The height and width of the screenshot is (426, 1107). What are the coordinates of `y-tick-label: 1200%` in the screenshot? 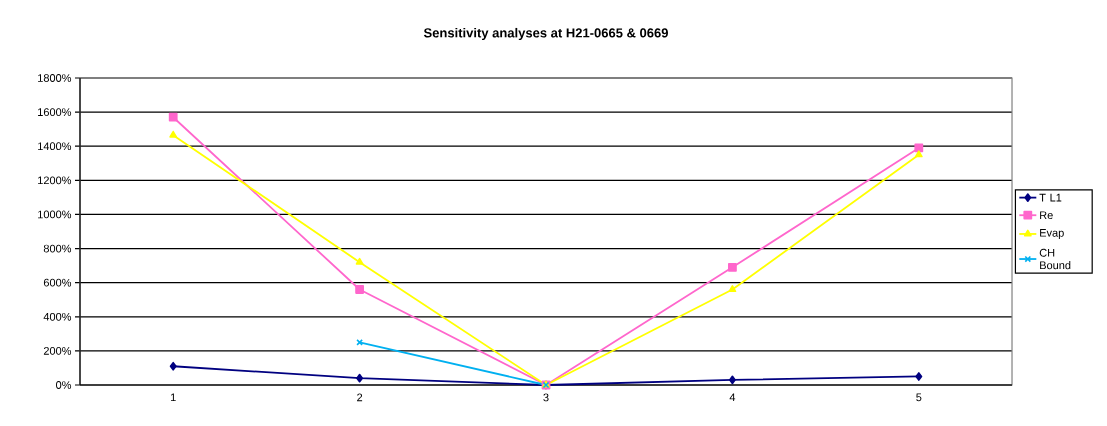 It's located at (55, 180).